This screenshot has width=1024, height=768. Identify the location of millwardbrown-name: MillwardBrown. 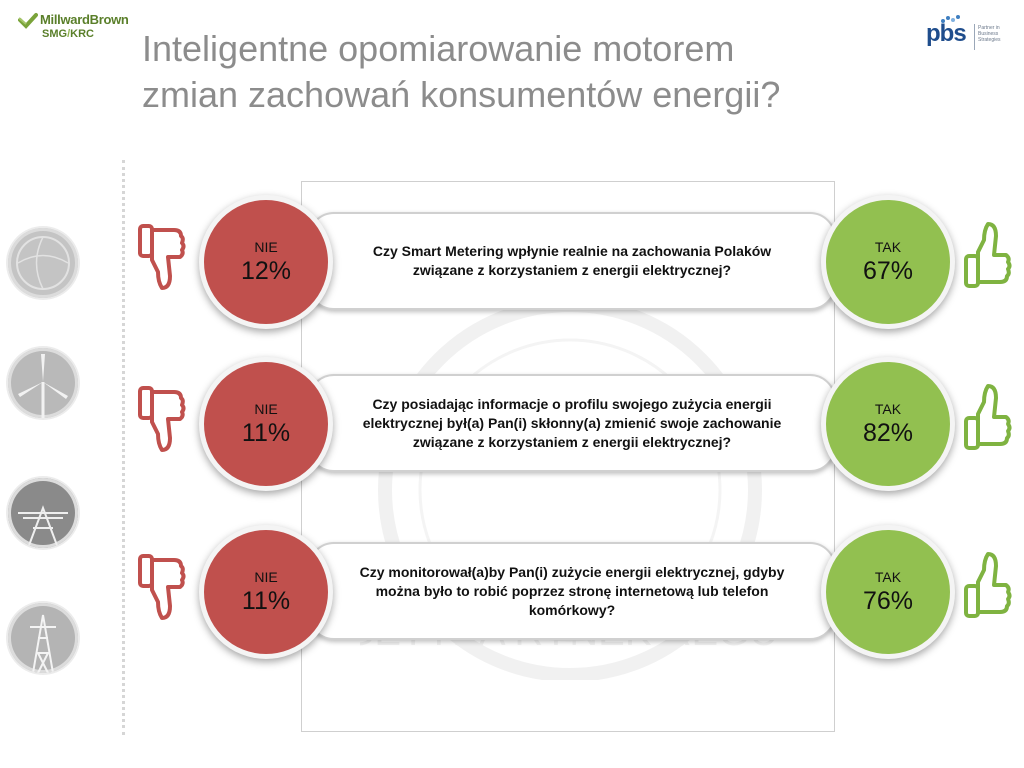
(84, 19).